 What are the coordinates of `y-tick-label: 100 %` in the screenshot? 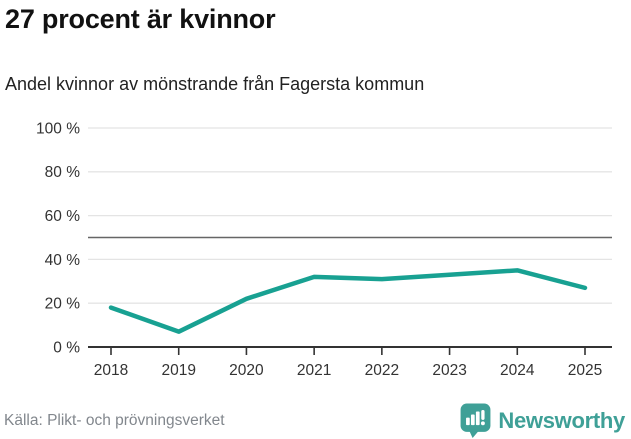 It's located at (58, 128).